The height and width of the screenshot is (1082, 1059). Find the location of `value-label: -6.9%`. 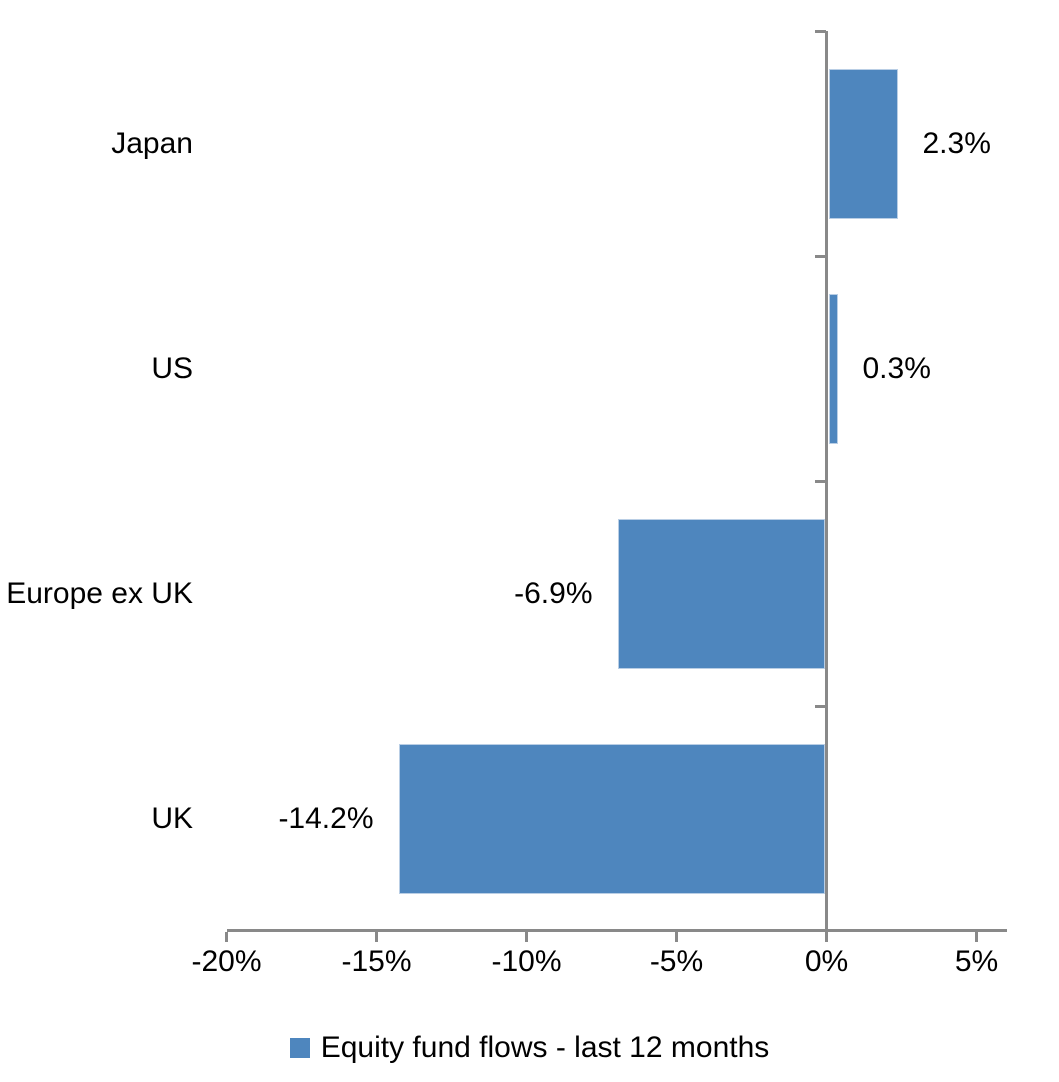

value-label: -6.9% is located at coordinates (553, 593).